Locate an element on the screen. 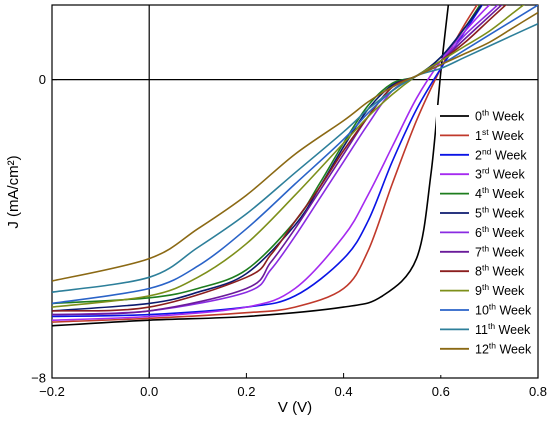 This screenshot has width=550, height=422. legend-label-week-0: 0th Week is located at coordinates (500, 116).